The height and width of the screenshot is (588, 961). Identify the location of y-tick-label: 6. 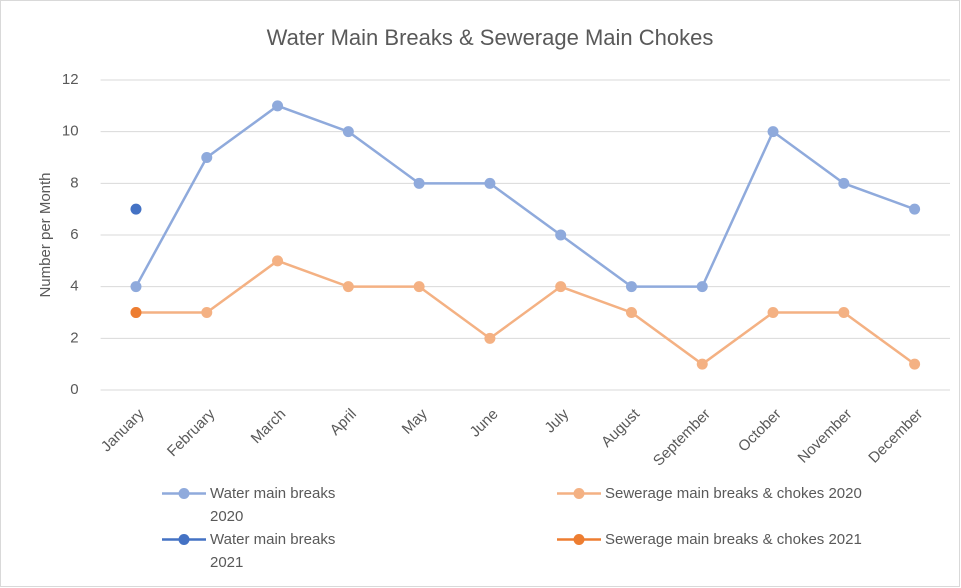
(74, 234).